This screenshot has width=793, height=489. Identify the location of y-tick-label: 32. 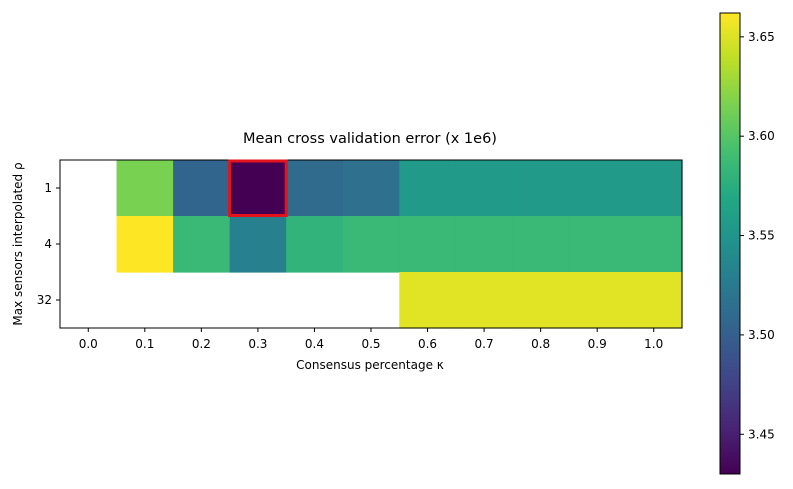
(44, 300).